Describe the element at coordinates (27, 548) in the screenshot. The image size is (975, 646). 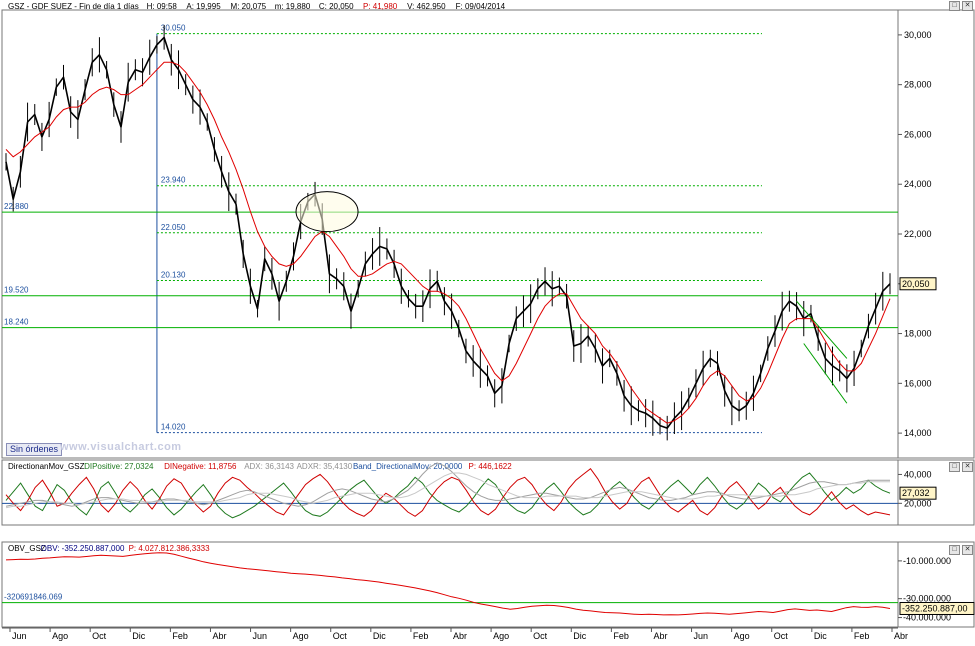
I see `indicator-legend: OBV_GSZ` at that location.